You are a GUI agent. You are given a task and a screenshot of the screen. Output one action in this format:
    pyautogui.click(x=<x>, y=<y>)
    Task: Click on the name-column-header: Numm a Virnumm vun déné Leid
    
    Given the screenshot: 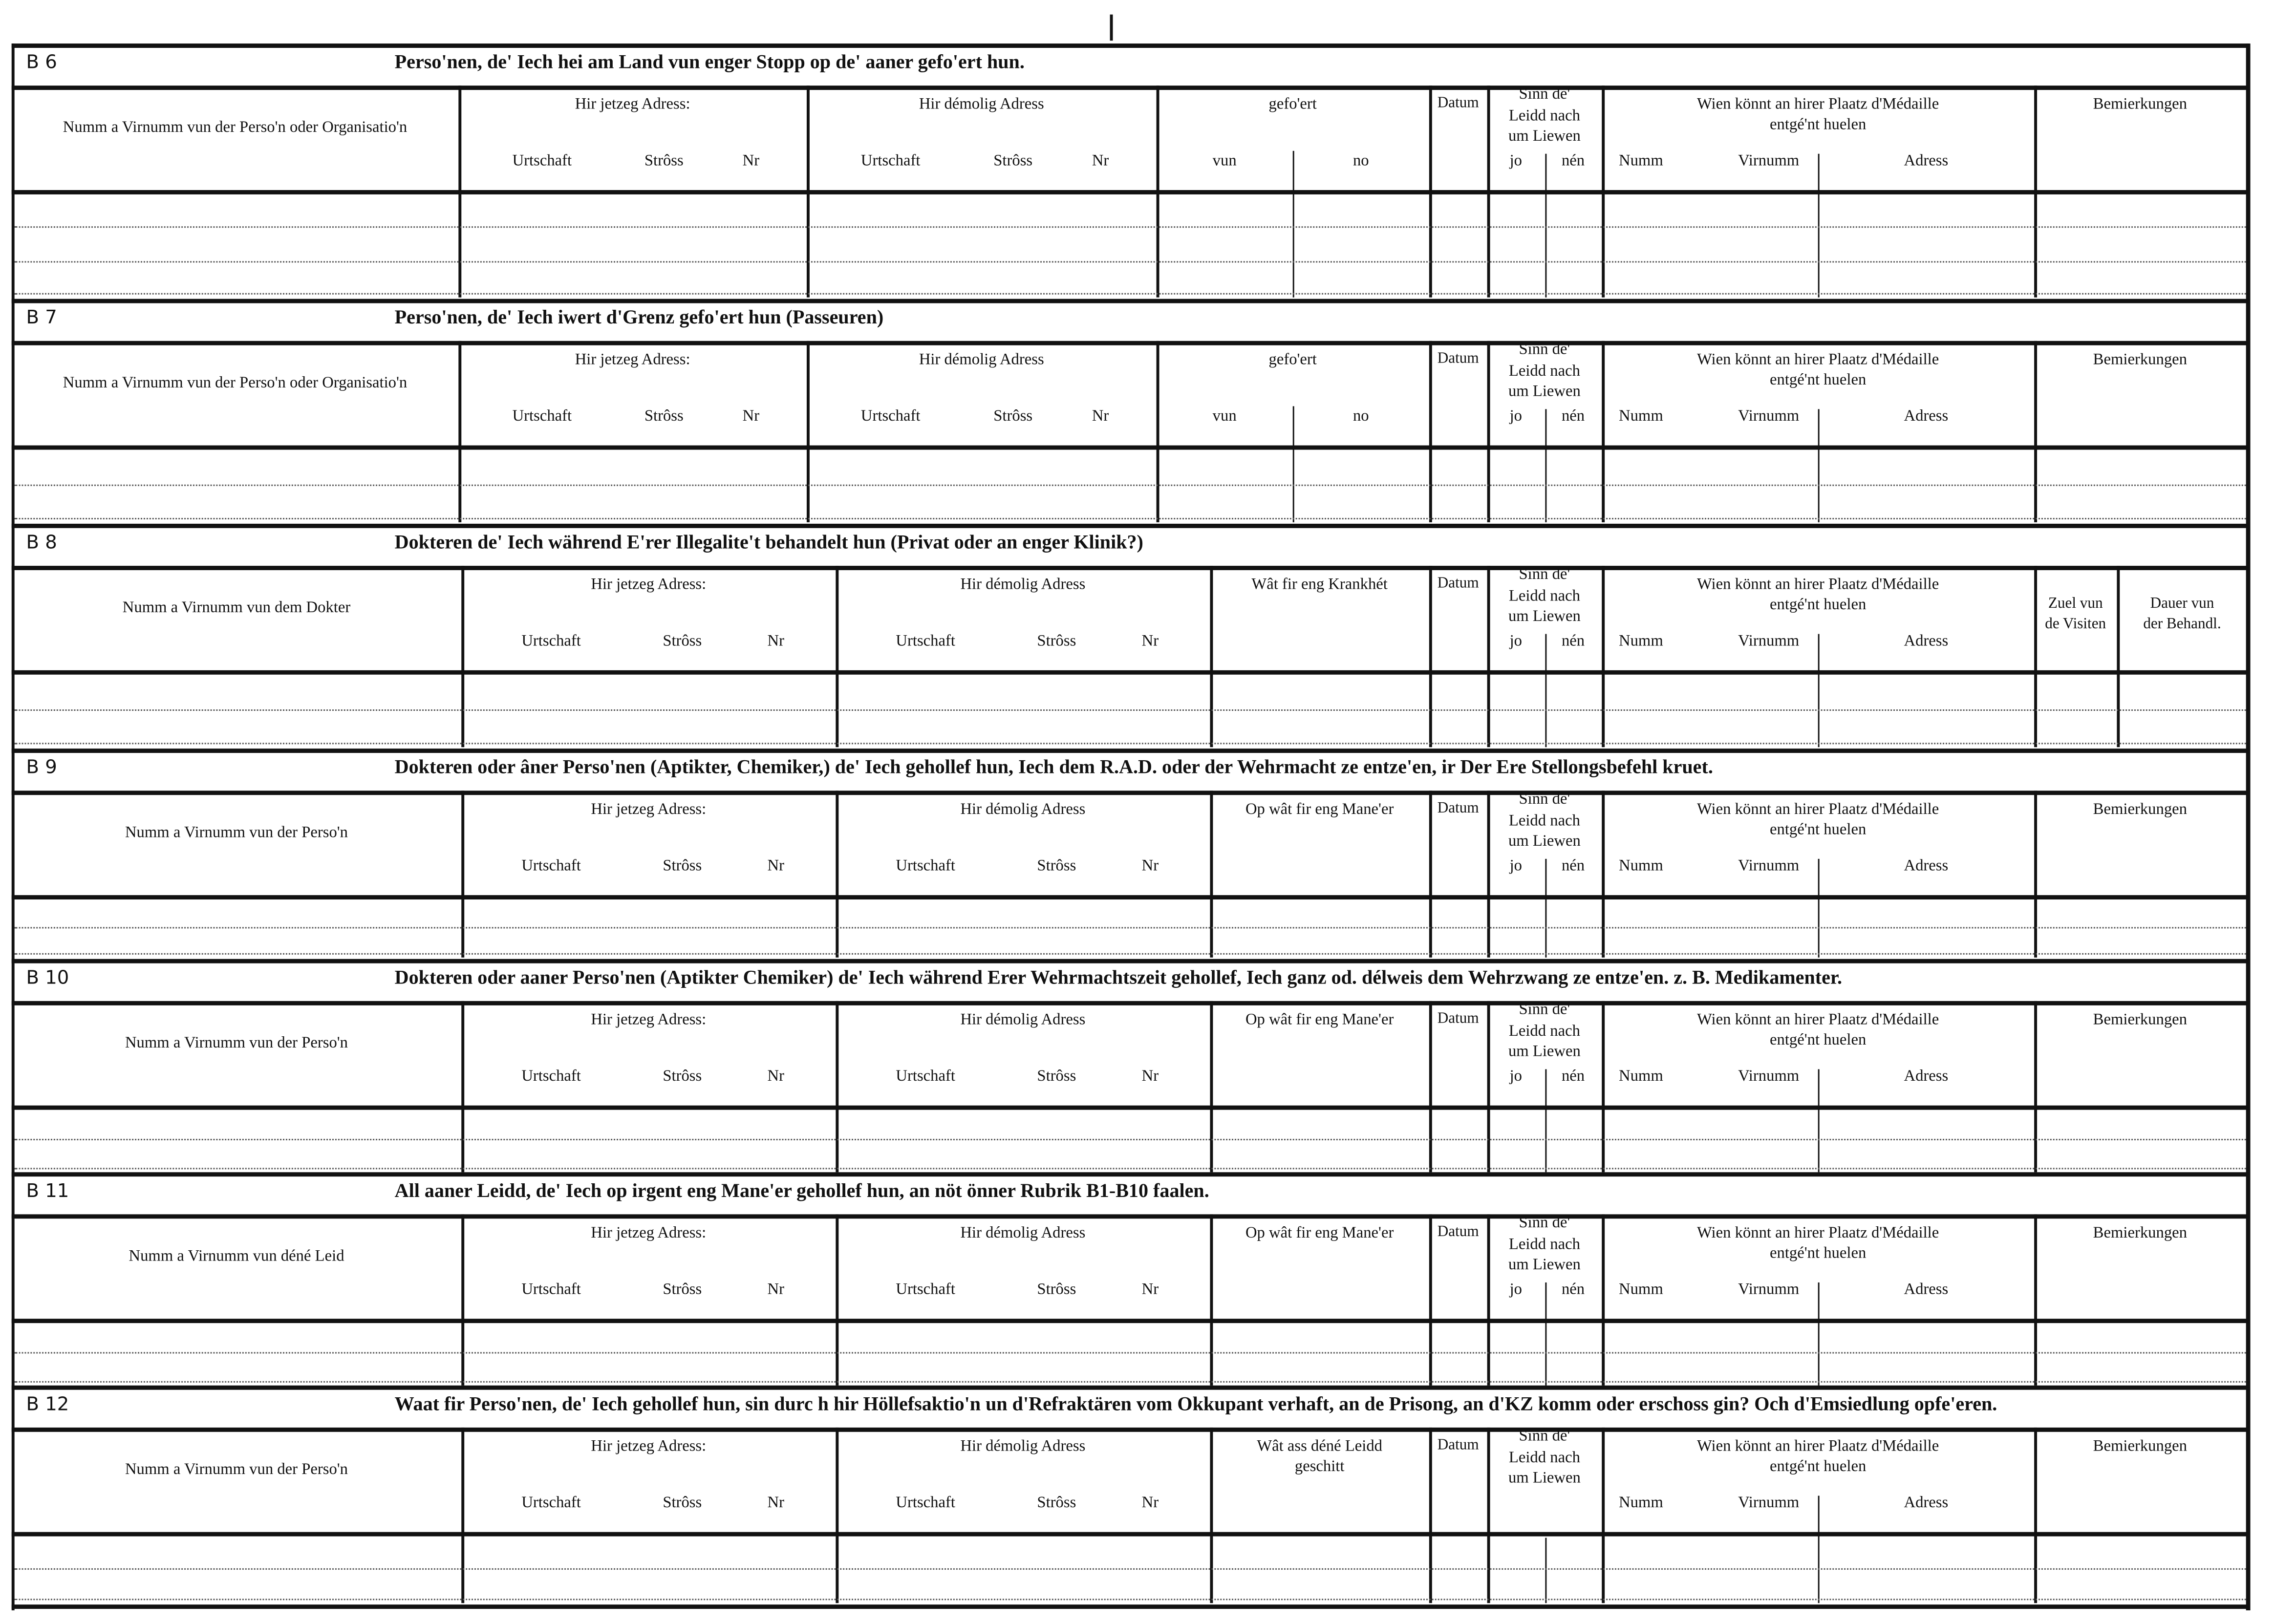 What is the action you would take?
    pyautogui.click(x=236, y=1256)
    